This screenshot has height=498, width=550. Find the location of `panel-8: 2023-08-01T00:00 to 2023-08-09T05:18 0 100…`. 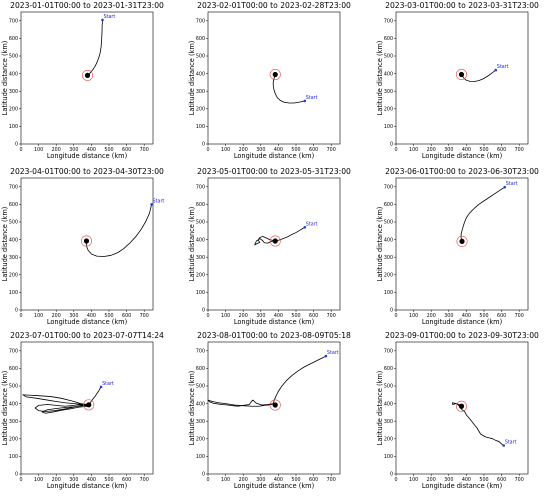

panel-8: 2023-08-01T00:00 to 2023-08-09T05:18 0 100… is located at coordinates (269, 410).